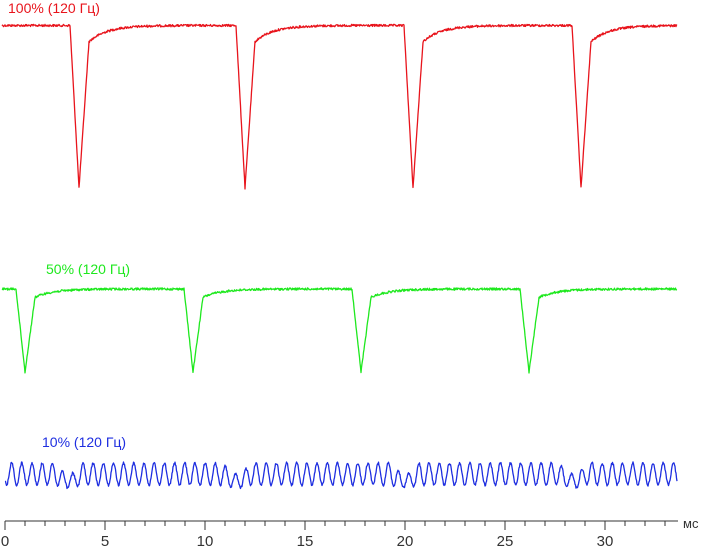  What do you see at coordinates (605, 540) in the screenshot?
I see `x-tick-label: 30` at bounding box center [605, 540].